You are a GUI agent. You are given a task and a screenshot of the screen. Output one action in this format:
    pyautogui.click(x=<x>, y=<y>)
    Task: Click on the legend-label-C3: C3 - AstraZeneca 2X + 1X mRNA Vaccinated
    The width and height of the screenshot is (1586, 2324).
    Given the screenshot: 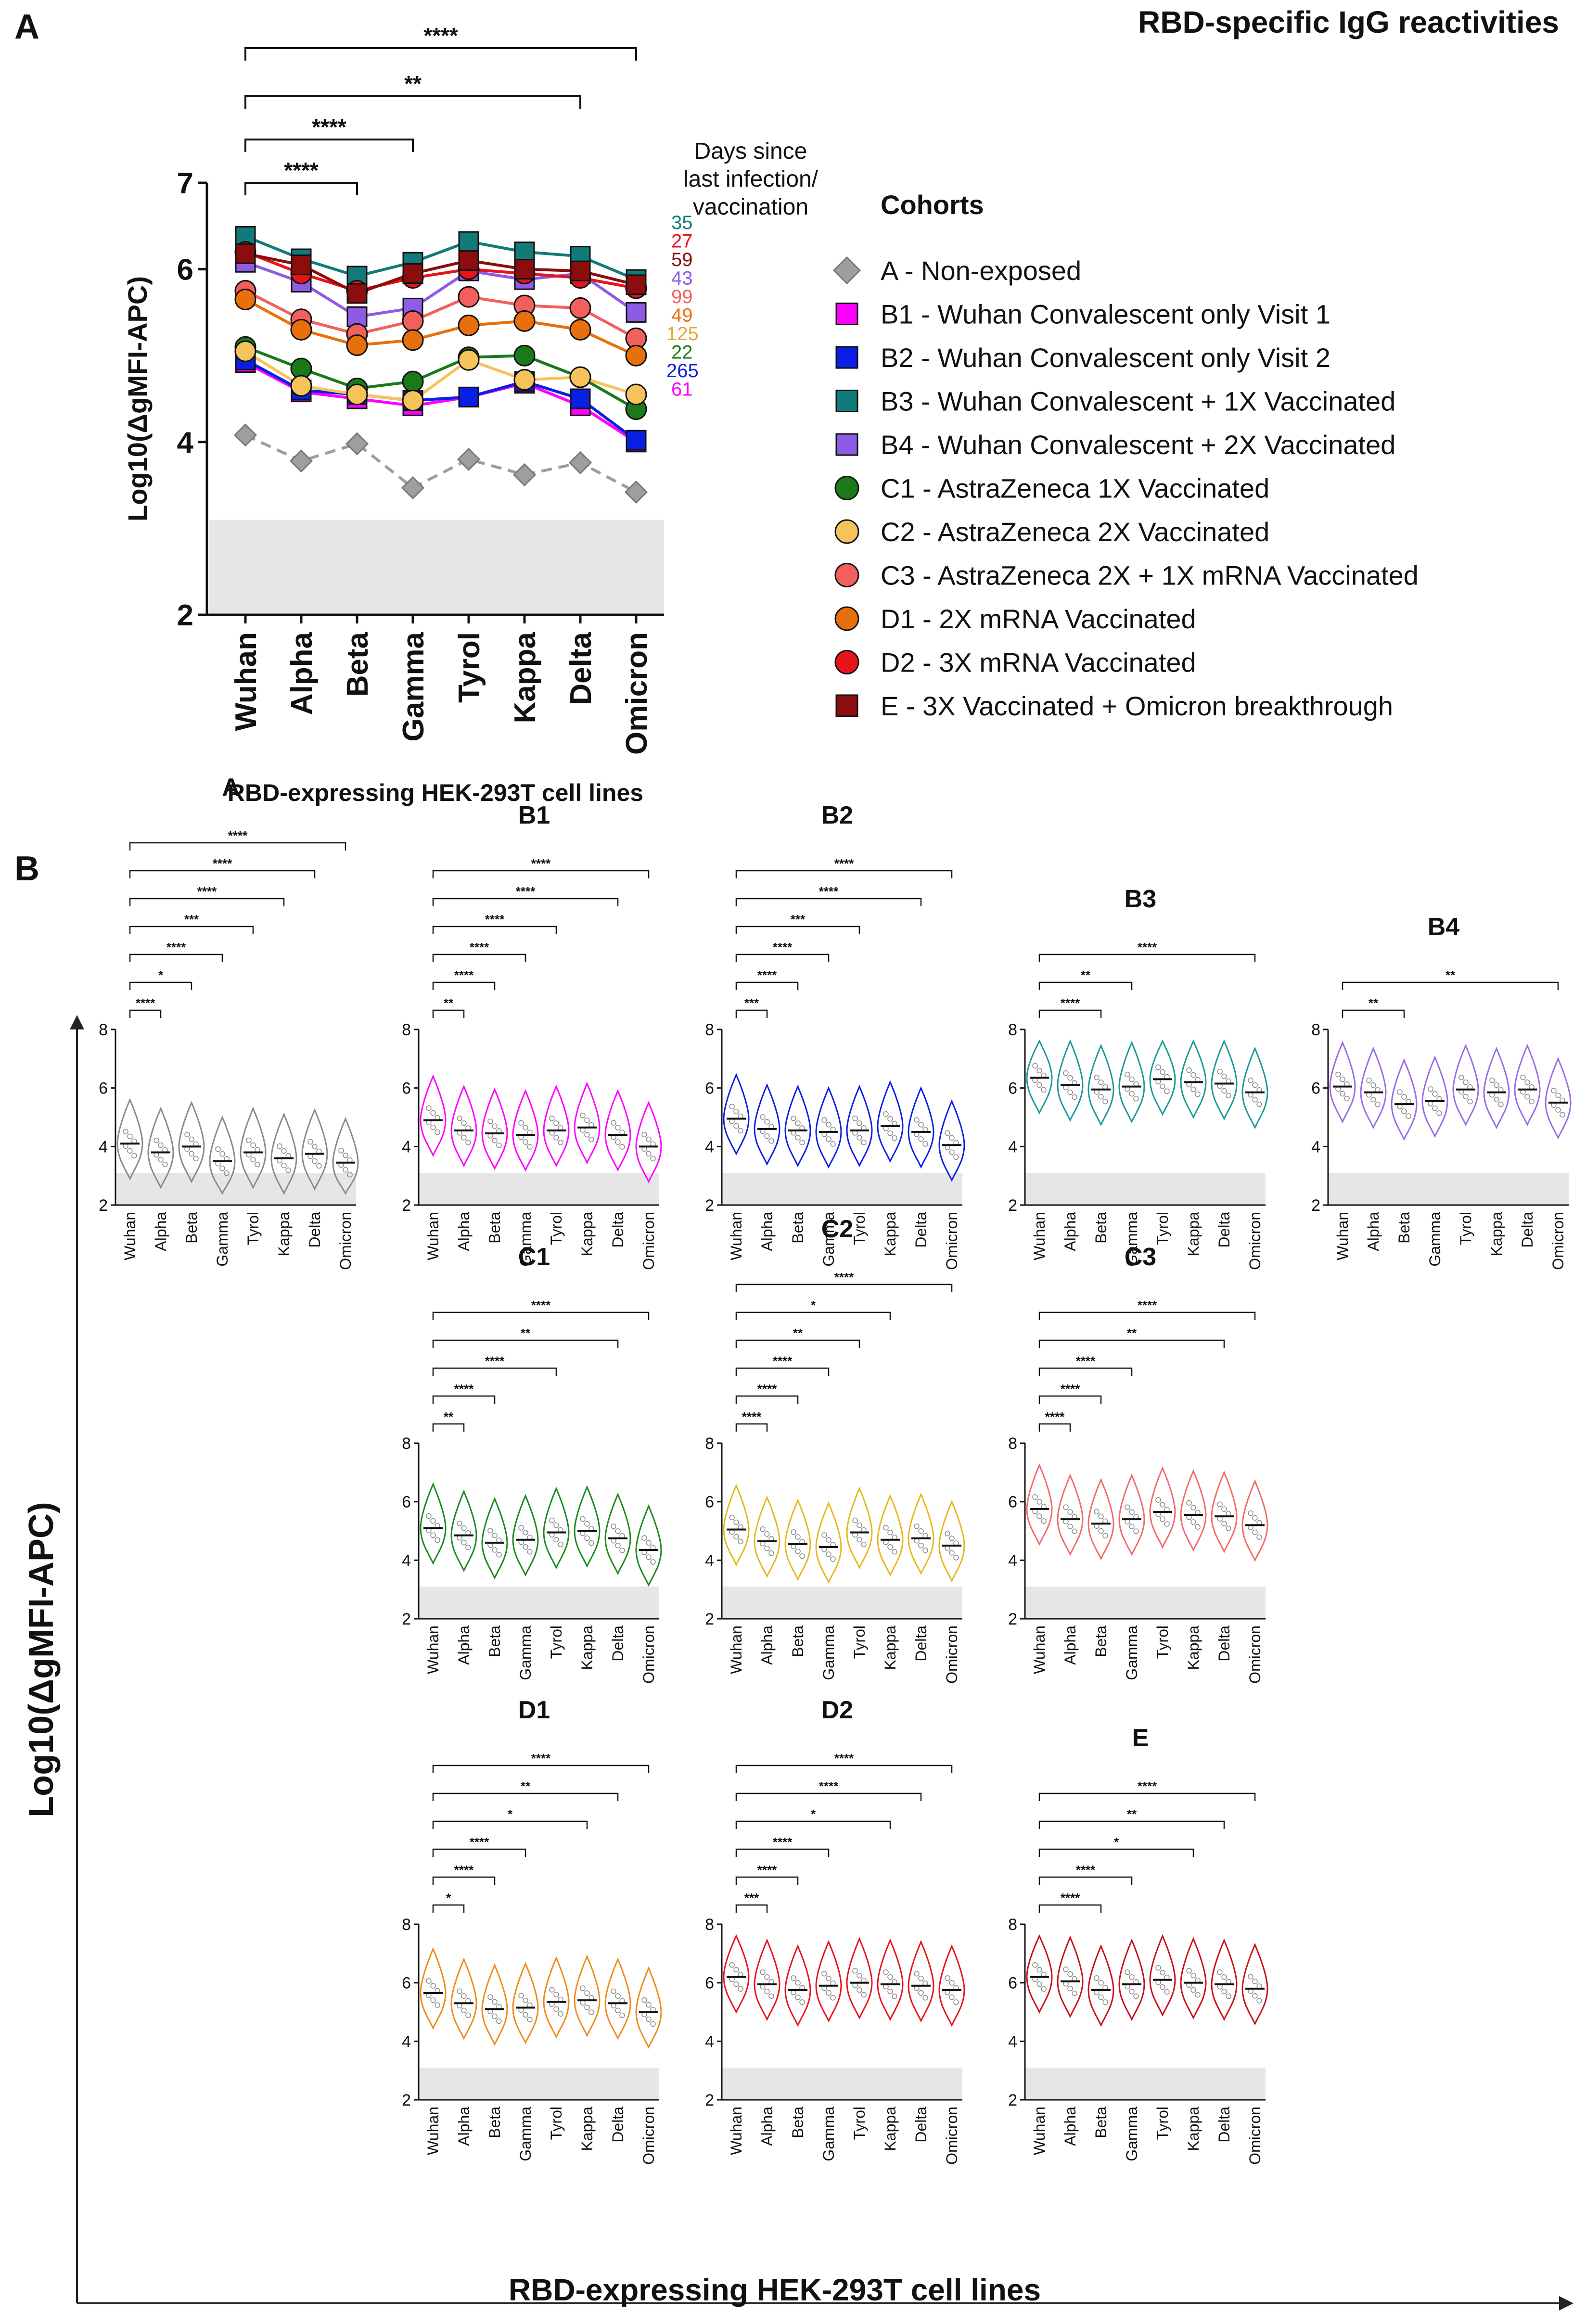 What is the action you would take?
    pyautogui.click(x=1150, y=575)
    